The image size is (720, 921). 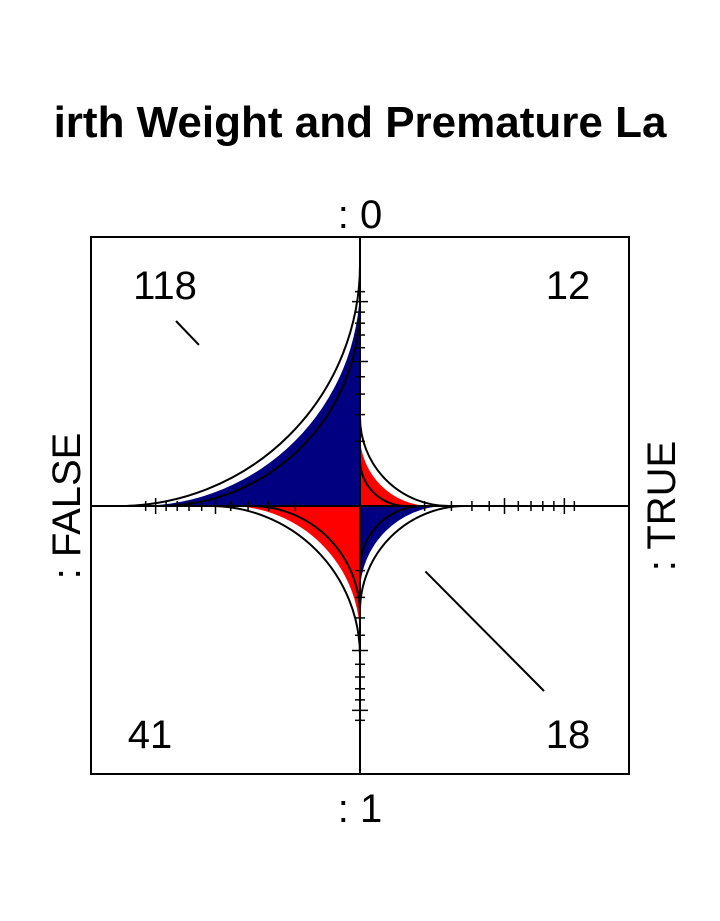 I want to click on count-label-bottom-left: 41, so click(x=150, y=735).